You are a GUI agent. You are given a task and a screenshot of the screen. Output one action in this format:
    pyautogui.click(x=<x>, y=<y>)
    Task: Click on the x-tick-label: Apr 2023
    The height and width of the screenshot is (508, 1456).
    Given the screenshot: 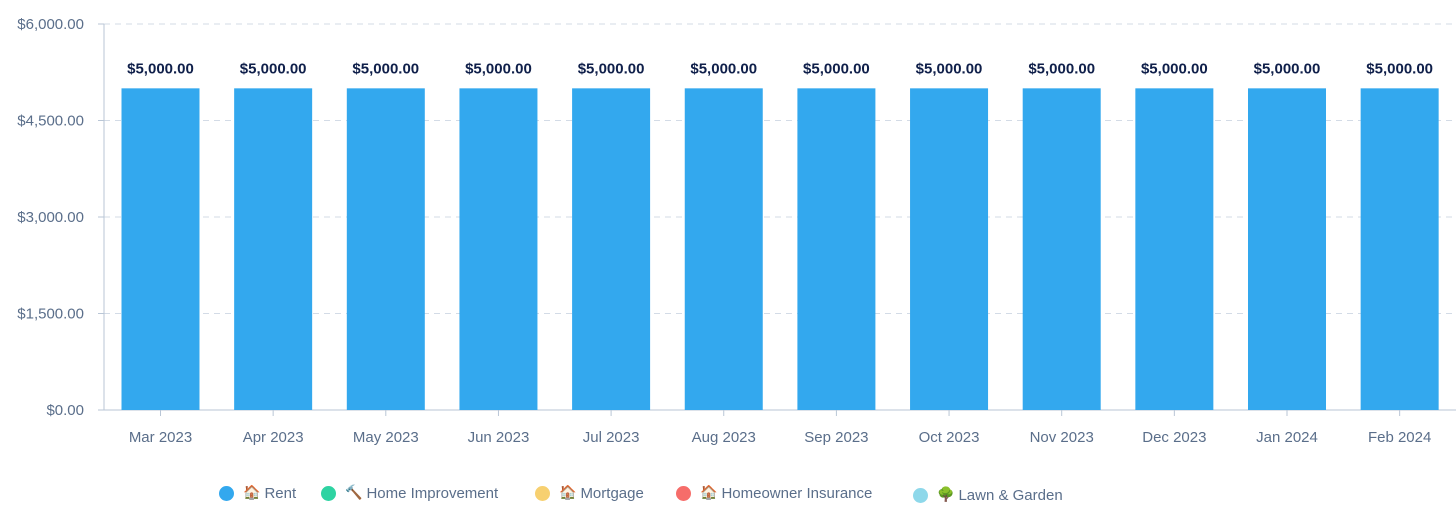 What is the action you would take?
    pyautogui.click(x=273, y=437)
    